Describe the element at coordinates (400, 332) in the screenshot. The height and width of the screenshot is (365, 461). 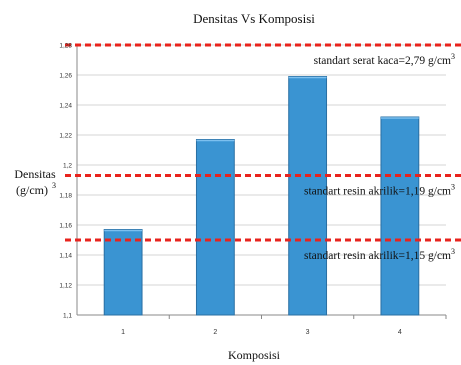
I see `x-tick-label: 4` at that location.